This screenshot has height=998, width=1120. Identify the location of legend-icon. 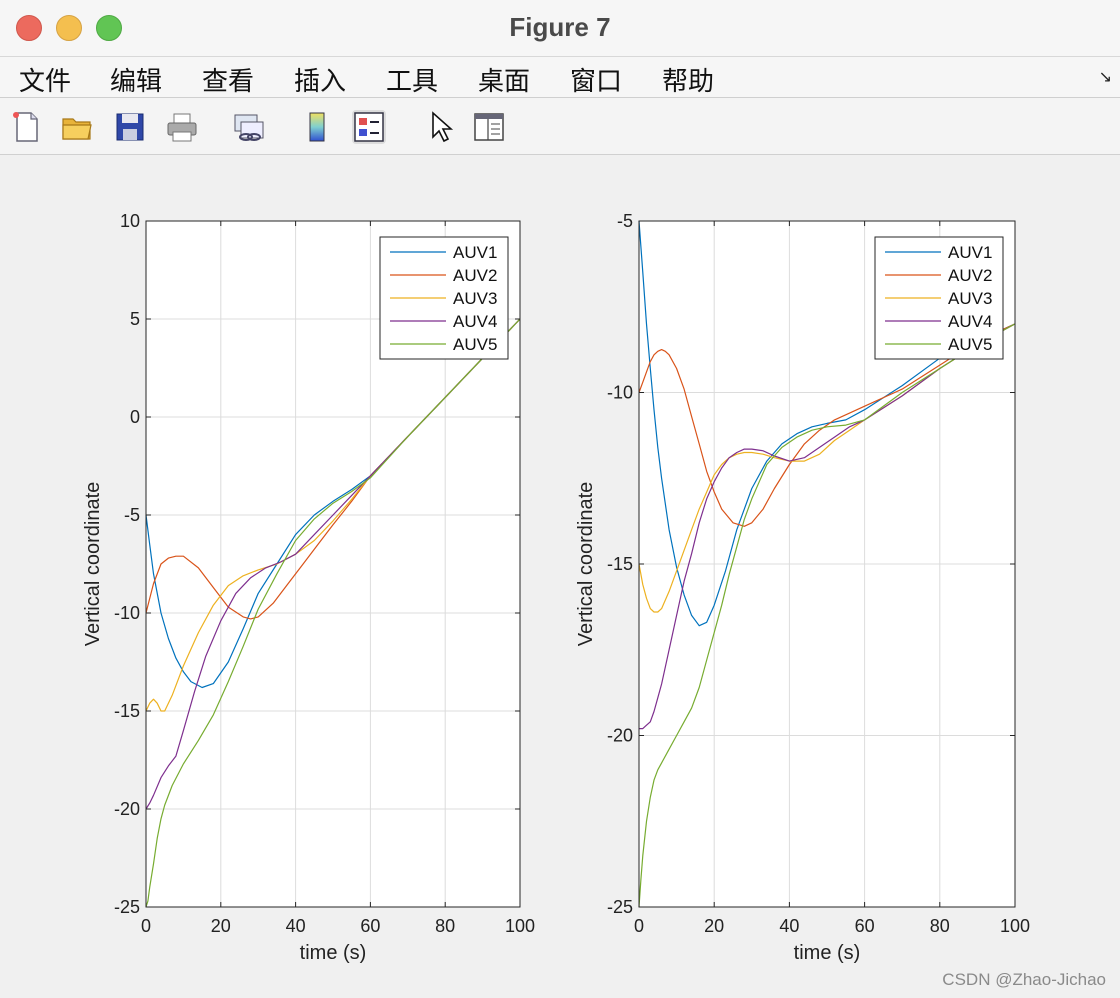
(369, 127).